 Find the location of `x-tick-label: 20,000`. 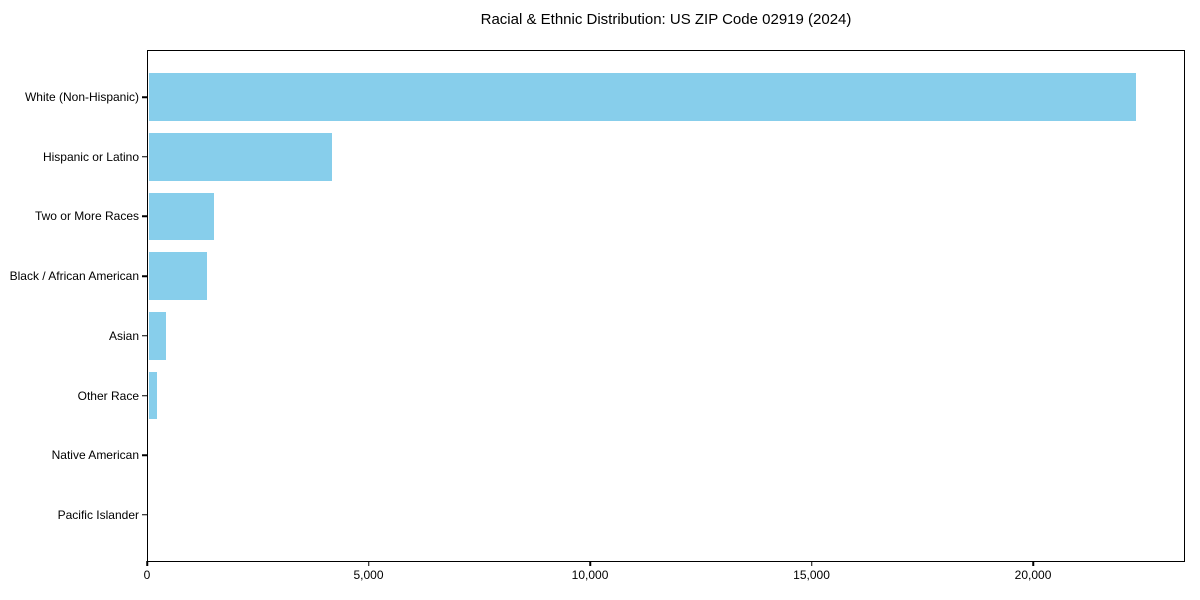

x-tick-label: 20,000 is located at coordinates (1033, 575).